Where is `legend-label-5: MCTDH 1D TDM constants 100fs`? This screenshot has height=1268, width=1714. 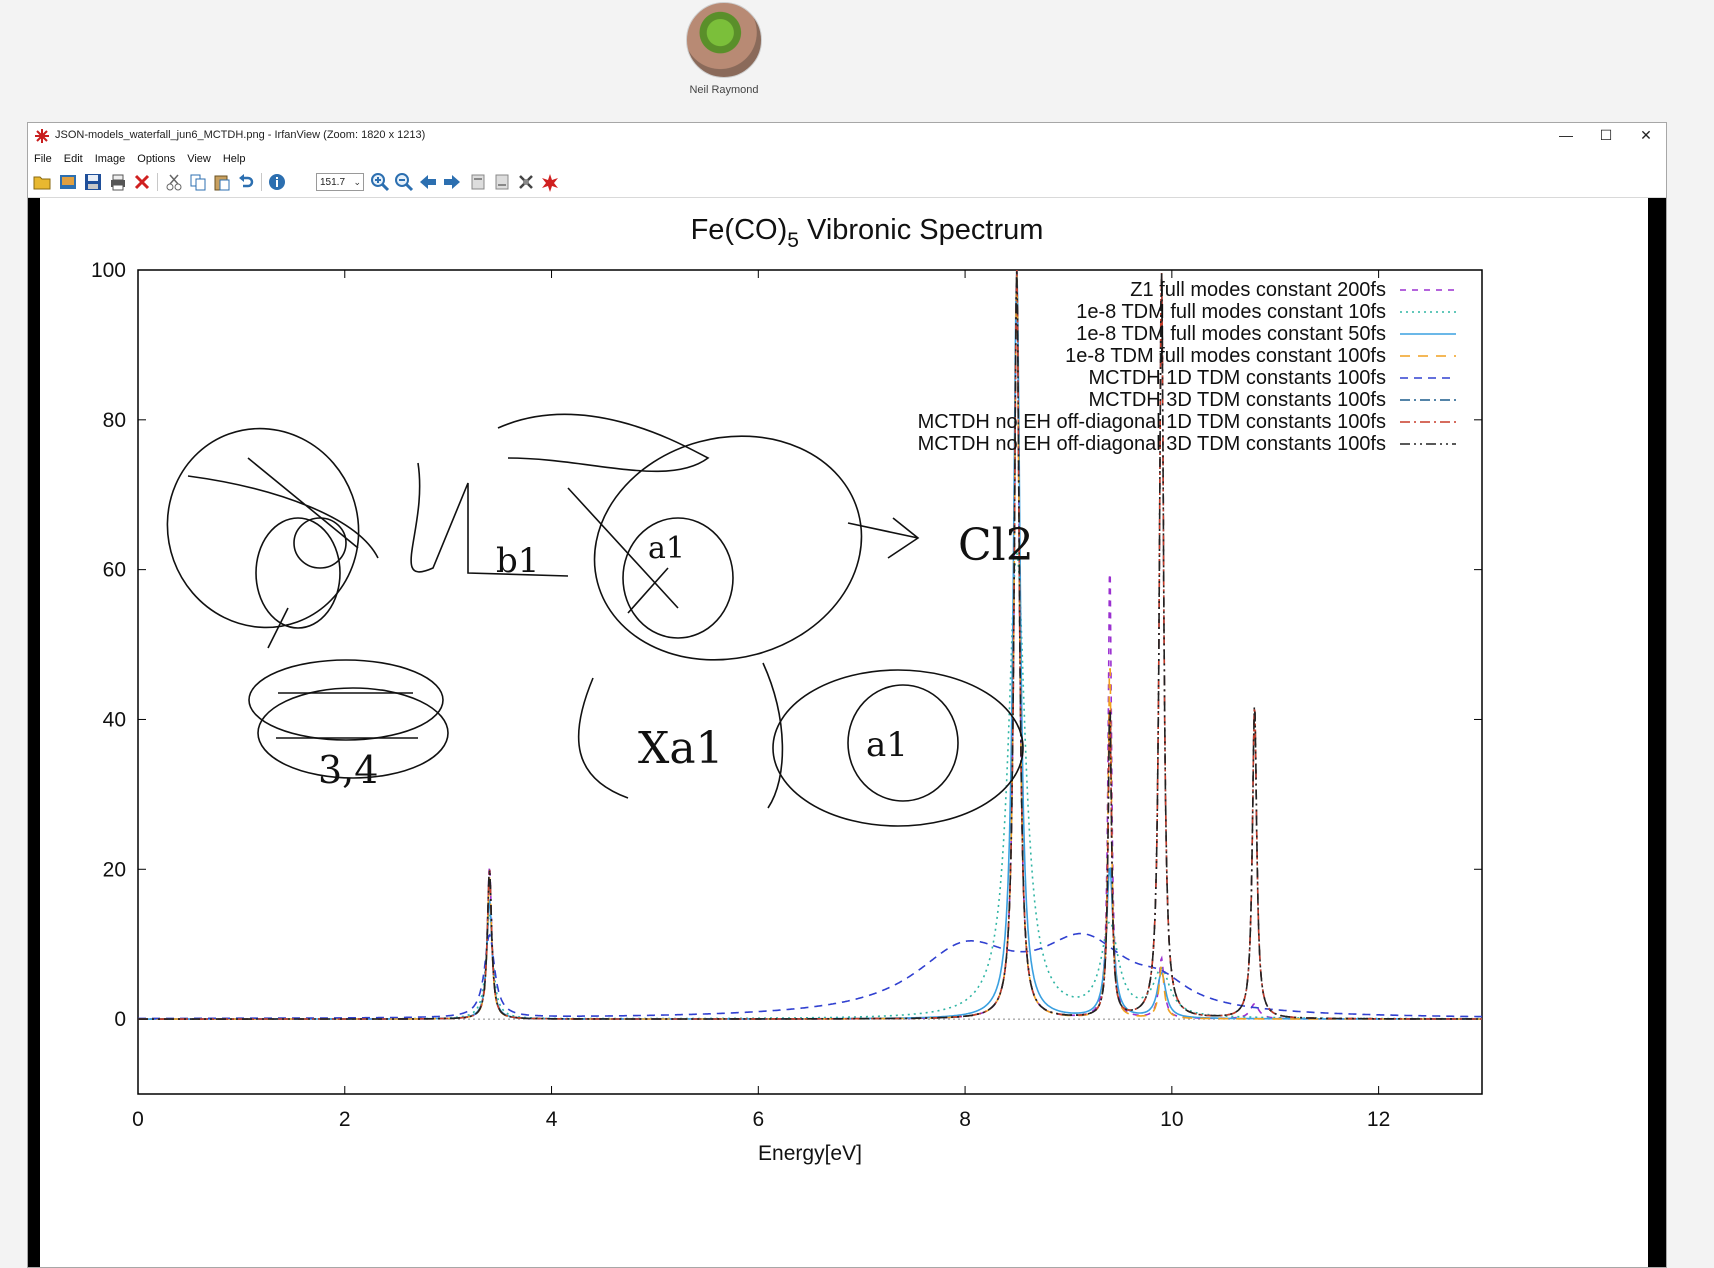 legend-label-5: MCTDH 1D TDM constants 100fs is located at coordinates (1238, 378).